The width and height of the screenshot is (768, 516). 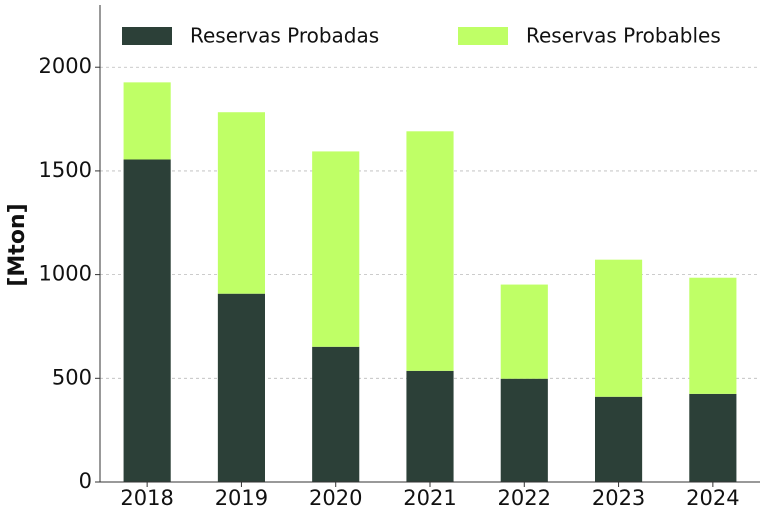 What do you see at coordinates (65, 274) in the screenshot?
I see `y-tick-label: 1000` at bounding box center [65, 274].